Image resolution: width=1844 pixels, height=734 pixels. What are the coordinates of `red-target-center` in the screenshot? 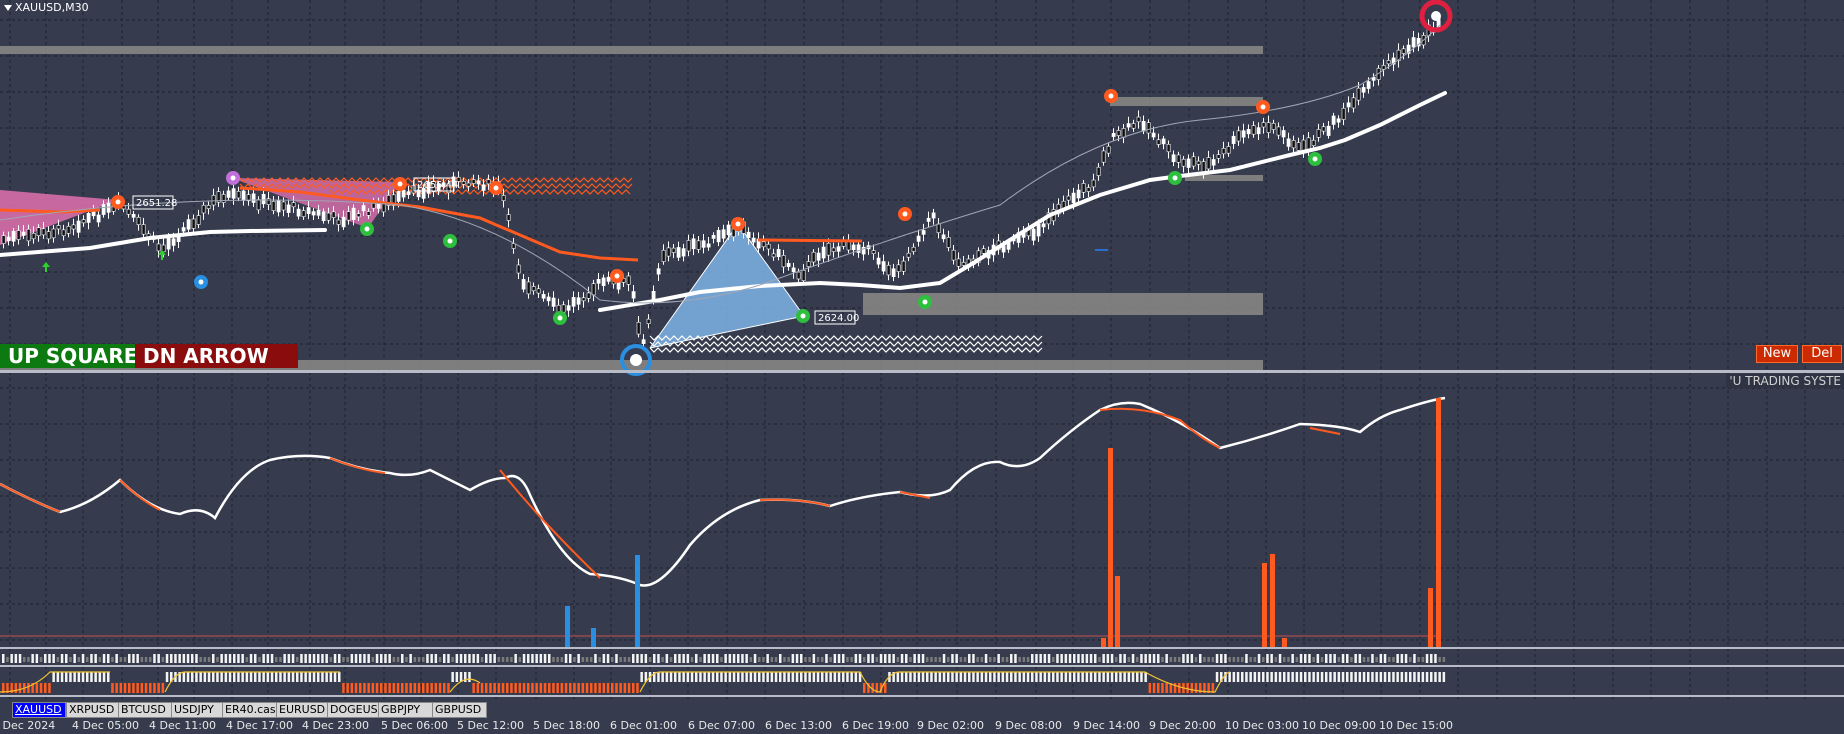 It's located at (1436, 16).